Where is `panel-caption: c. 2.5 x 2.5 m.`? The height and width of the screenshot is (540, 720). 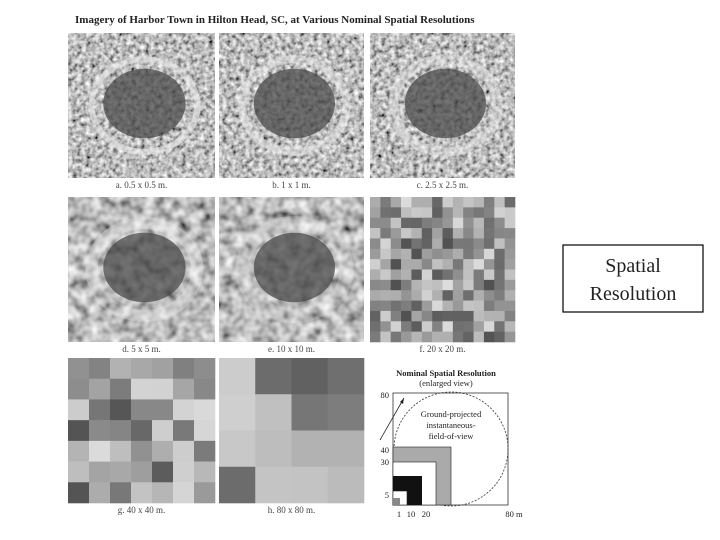 panel-caption: c. 2.5 x 2.5 m. is located at coordinates (443, 185).